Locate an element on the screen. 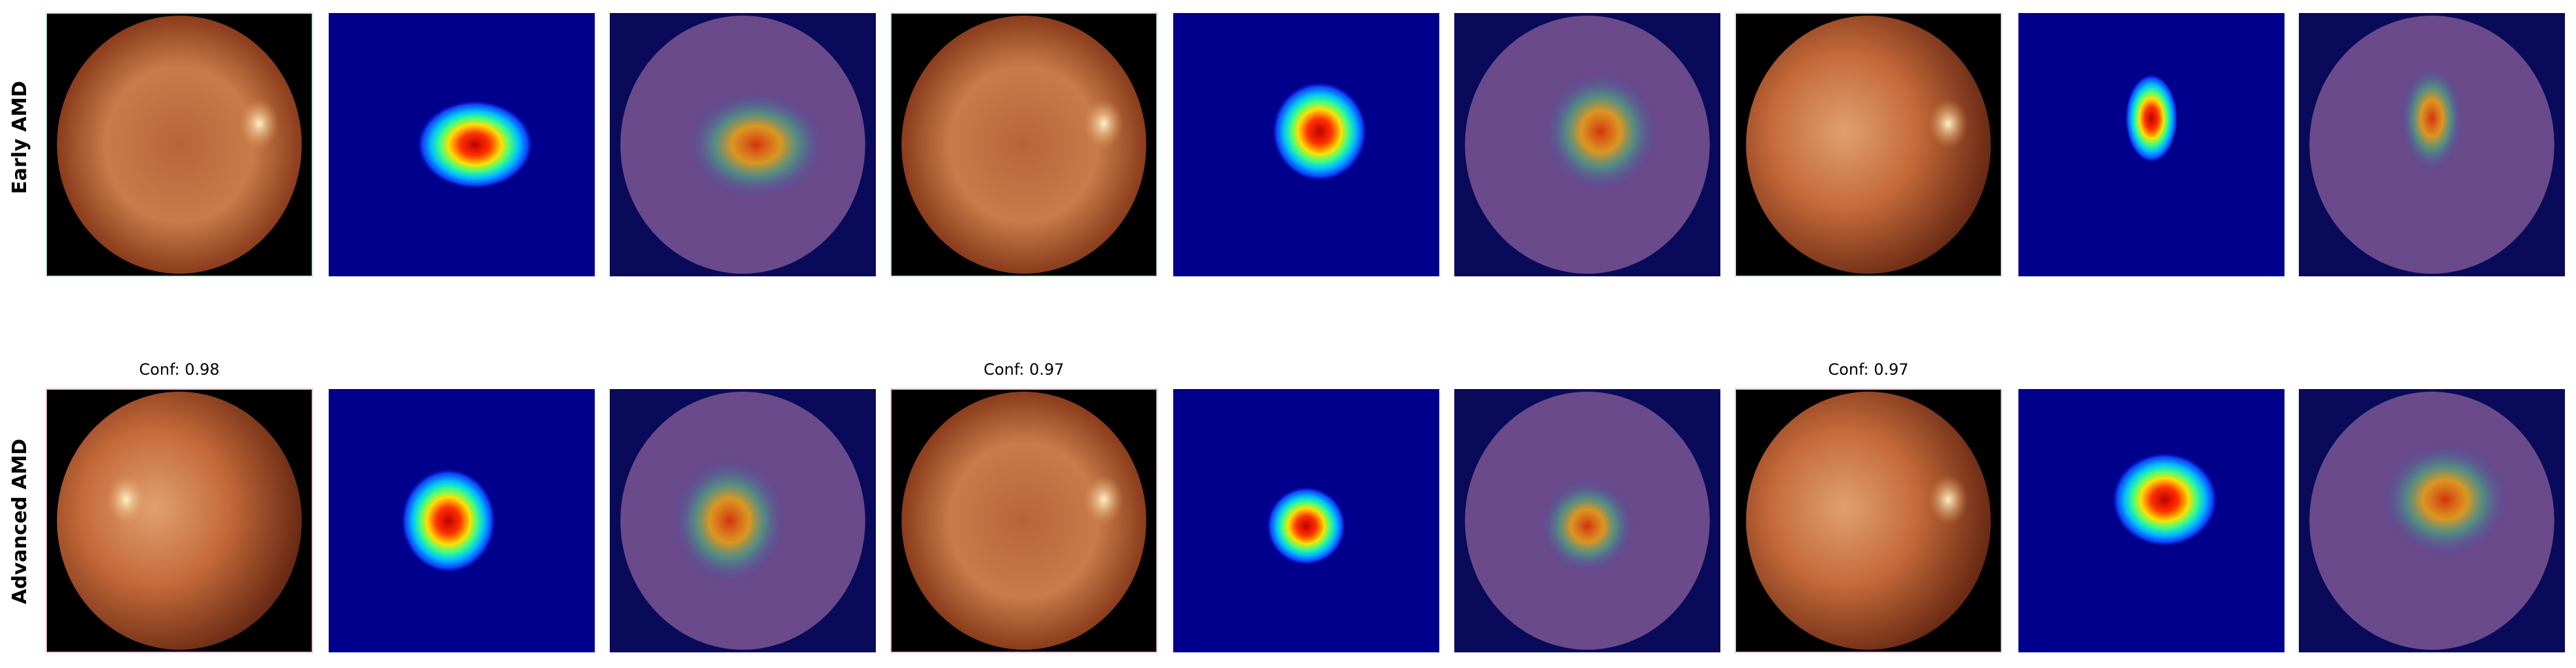 Image resolution: width=2576 pixels, height=668 pixels. row-label: Advanced AMD is located at coordinates (19, 521).